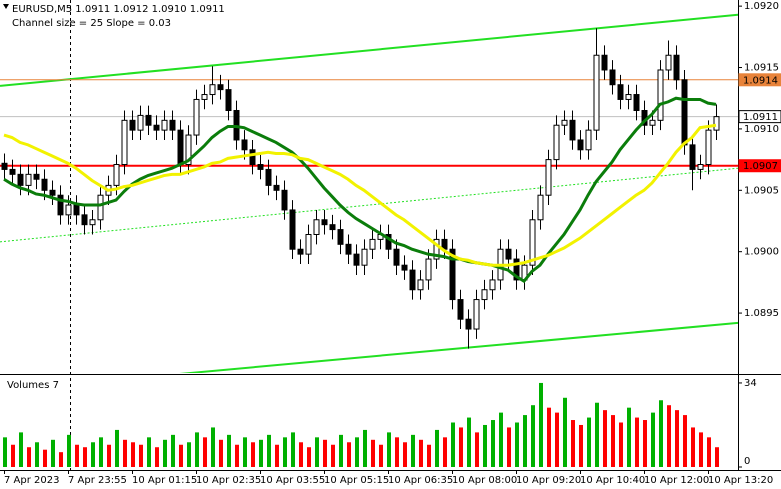 The height and width of the screenshot is (489, 781). I want to click on y-tick-label: 0, so click(747, 461).